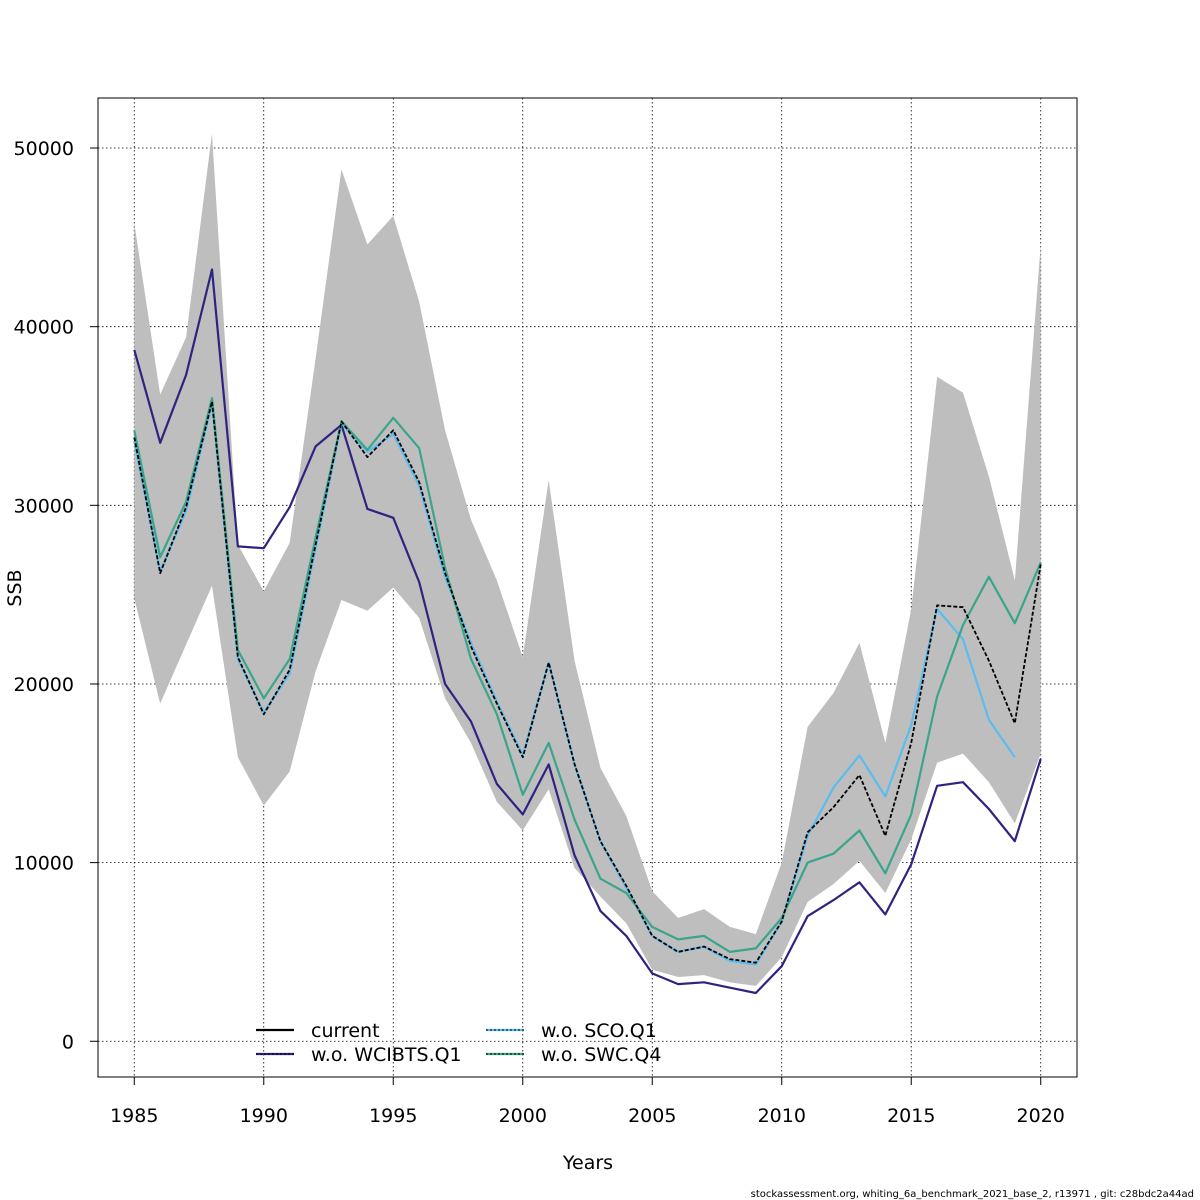 This screenshot has width=1200, height=1200. Describe the element at coordinates (386, 1055) in the screenshot. I see `legend-label: w.o. WCIBTS.Q1` at that location.